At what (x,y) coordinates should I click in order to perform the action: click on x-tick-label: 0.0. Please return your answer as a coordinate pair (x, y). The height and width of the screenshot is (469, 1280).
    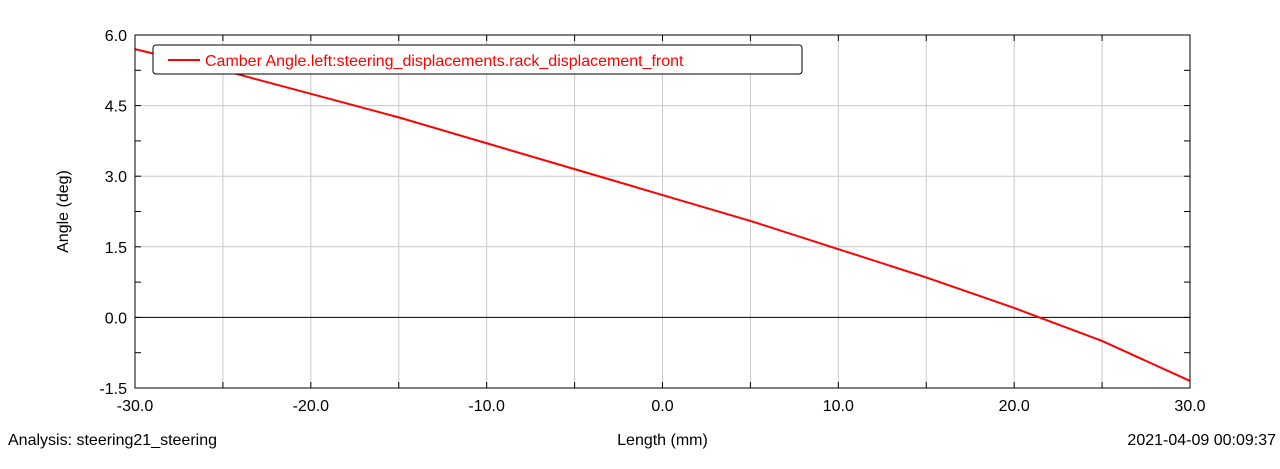
    Looking at the image, I should click on (662, 406).